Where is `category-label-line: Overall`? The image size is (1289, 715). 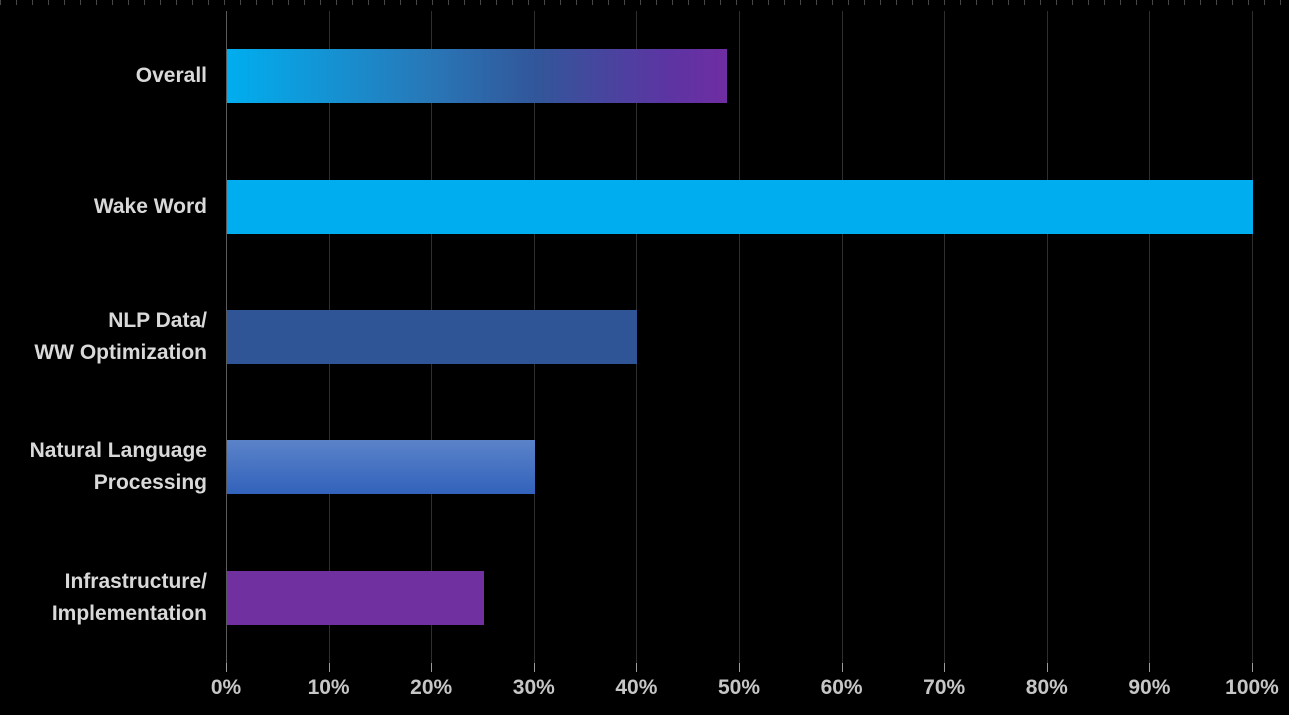
category-label-line: Overall is located at coordinates (171, 76).